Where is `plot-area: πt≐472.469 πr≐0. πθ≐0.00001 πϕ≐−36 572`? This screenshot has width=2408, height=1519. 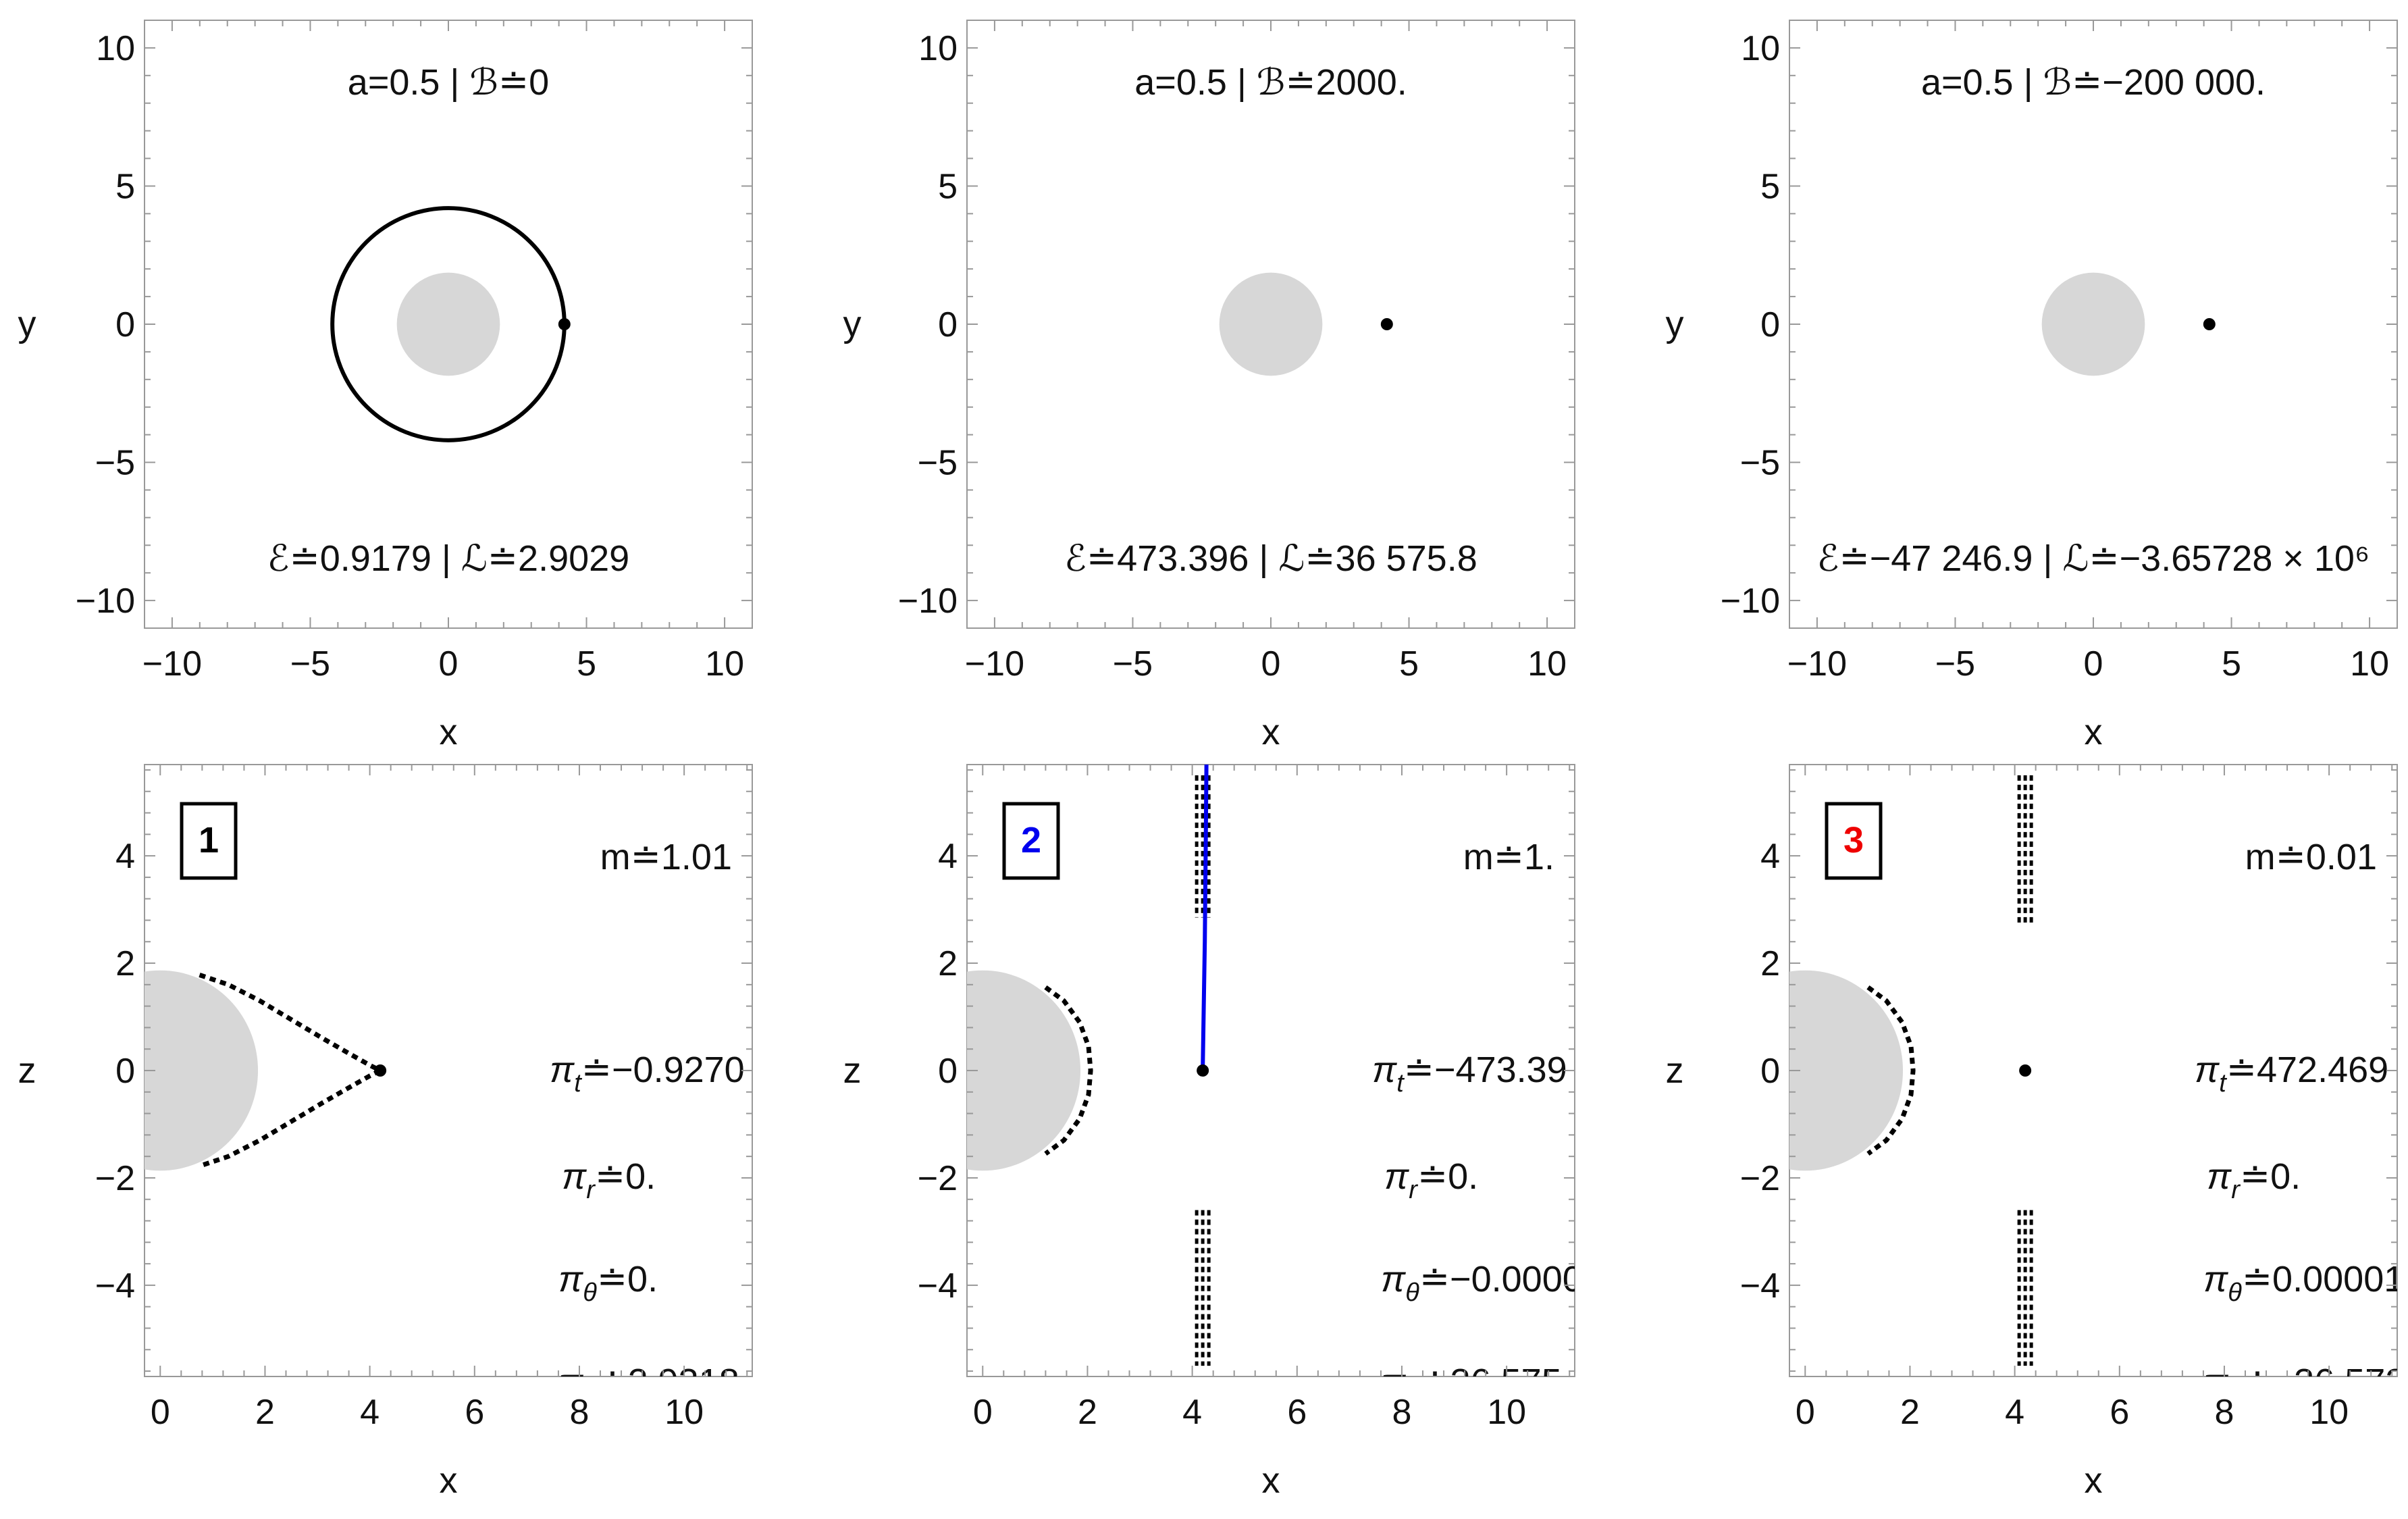 plot-area: πt≐472.469 πr≐0. πθ≐0.00001 πϕ≐−36 572 is located at coordinates (2097, 1092).